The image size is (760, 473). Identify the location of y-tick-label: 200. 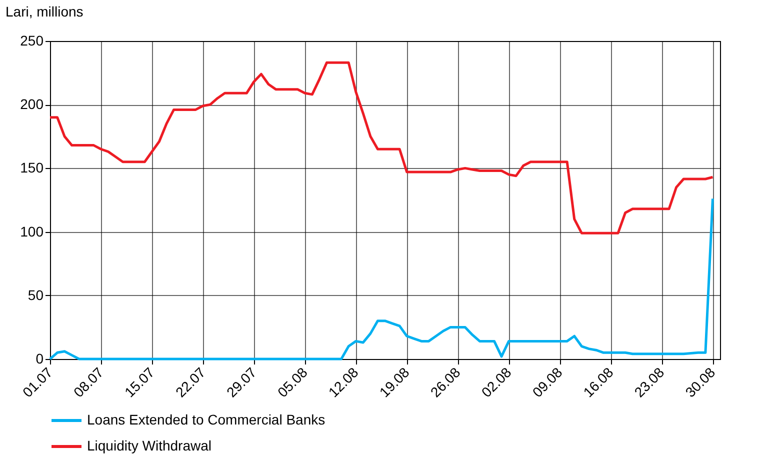
(32, 104).